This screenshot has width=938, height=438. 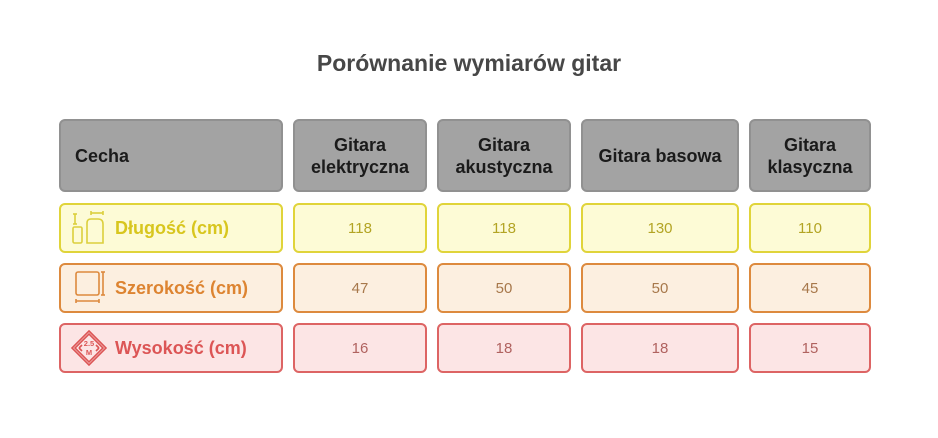 I want to click on cell-width-acoustic-value: 50, so click(x=504, y=288).